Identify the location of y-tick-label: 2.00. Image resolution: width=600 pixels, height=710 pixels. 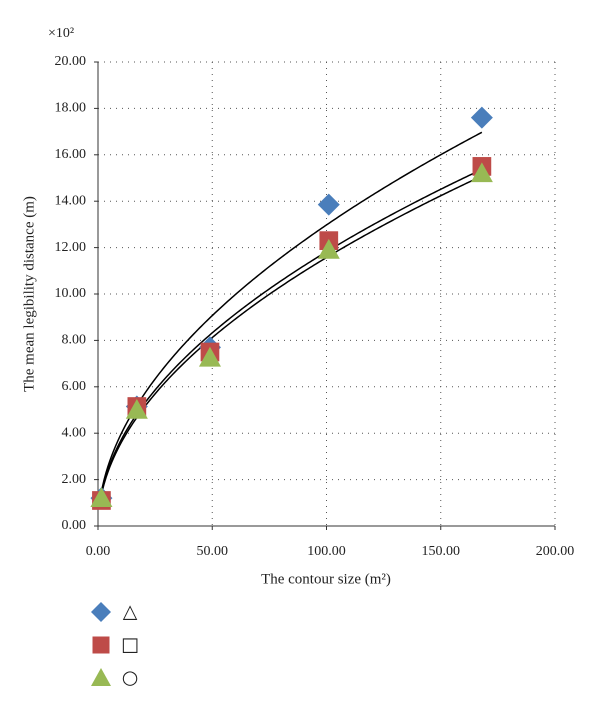
(74, 479).